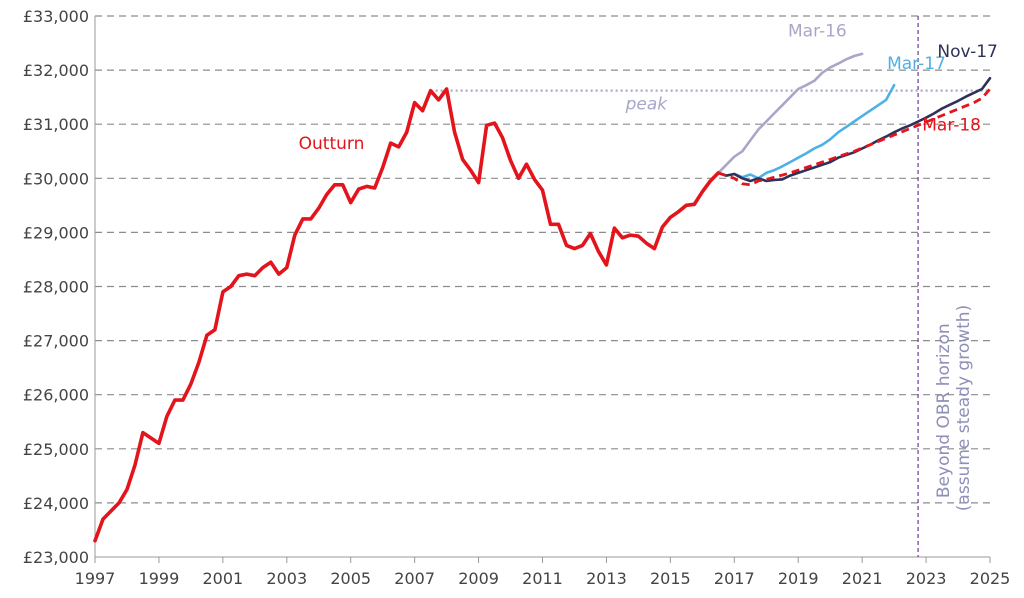 The image size is (1024, 598). What do you see at coordinates (647, 105) in the screenshot?
I see `peak-label: peak` at bounding box center [647, 105].